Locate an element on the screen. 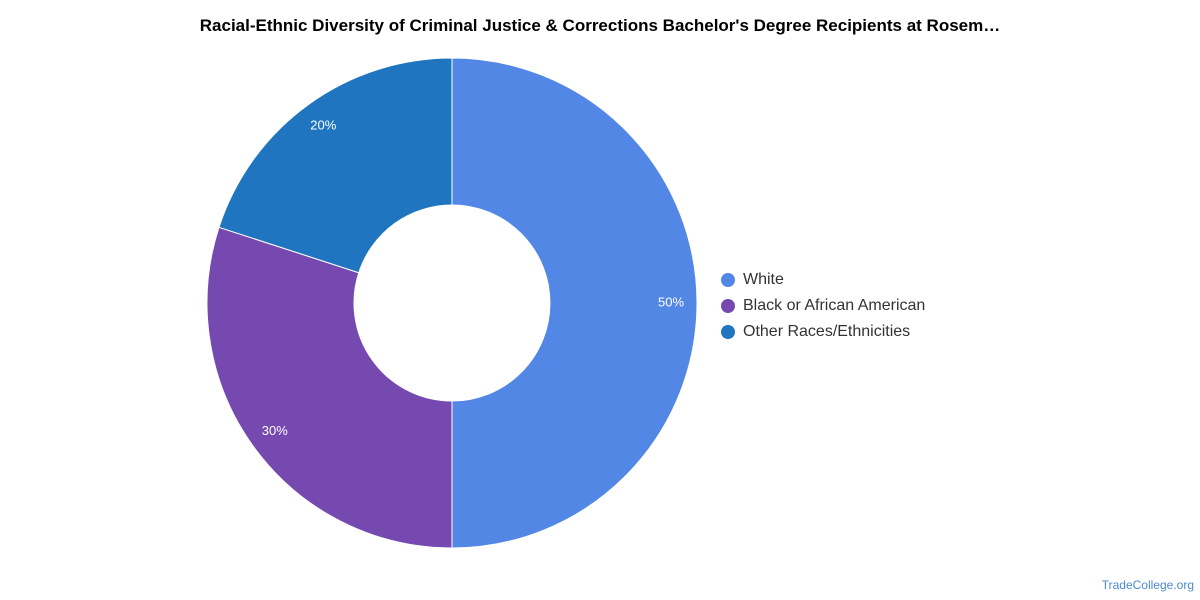 The height and width of the screenshot is (600, 1200). source-link: TradeCollege.org is located at coordinates (1147, 585).